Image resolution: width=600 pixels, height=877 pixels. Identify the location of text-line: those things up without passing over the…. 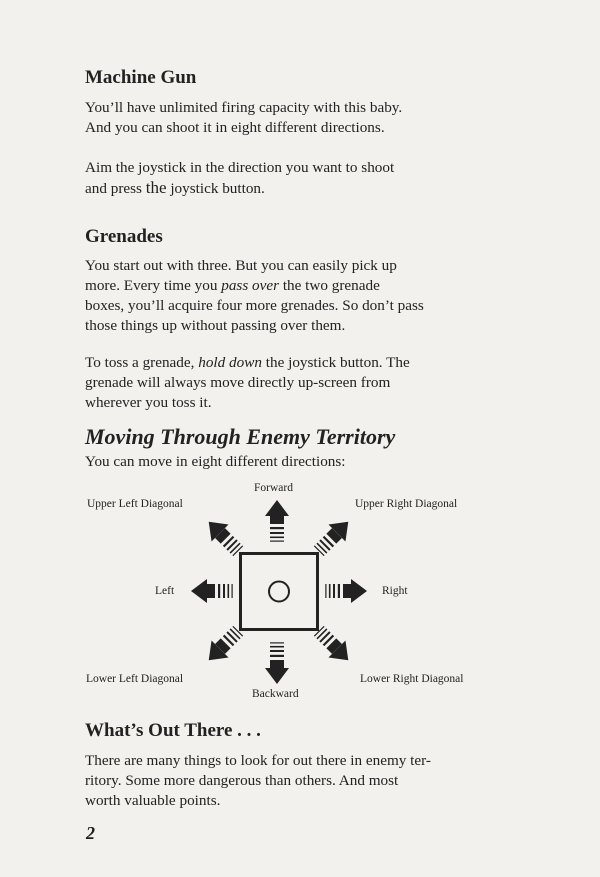
(215, 325).